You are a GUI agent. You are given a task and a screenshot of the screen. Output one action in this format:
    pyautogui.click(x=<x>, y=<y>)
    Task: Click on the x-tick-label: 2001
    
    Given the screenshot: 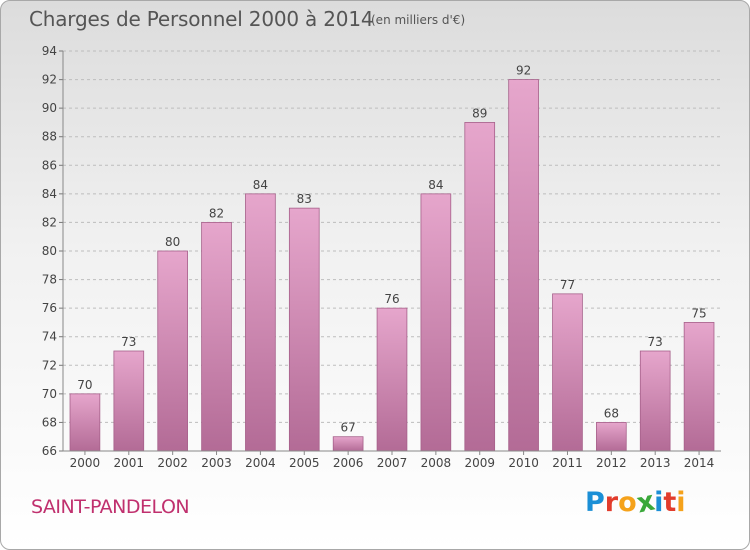 What is the action you would take?
    pyautogui.click(x=129, y=463)
    